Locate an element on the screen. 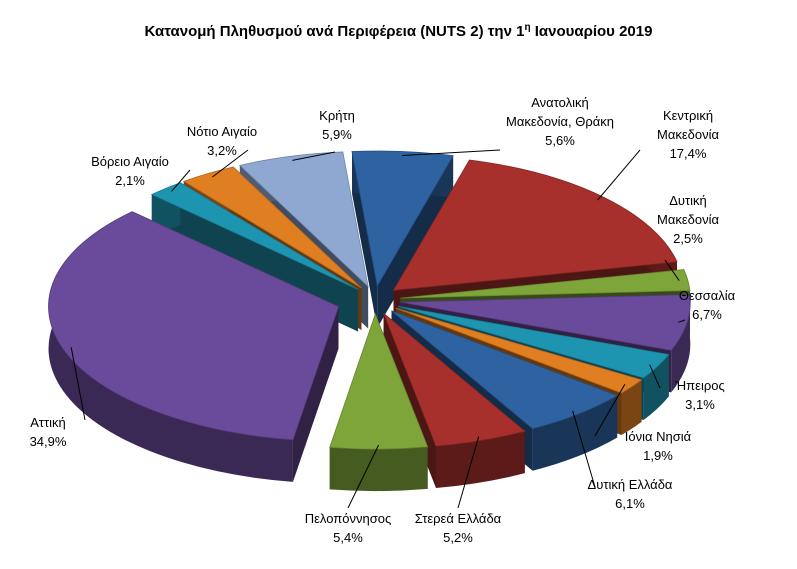 The image size is (797, 569). slice-value: 1,9% is located at coordinates (658, 455).